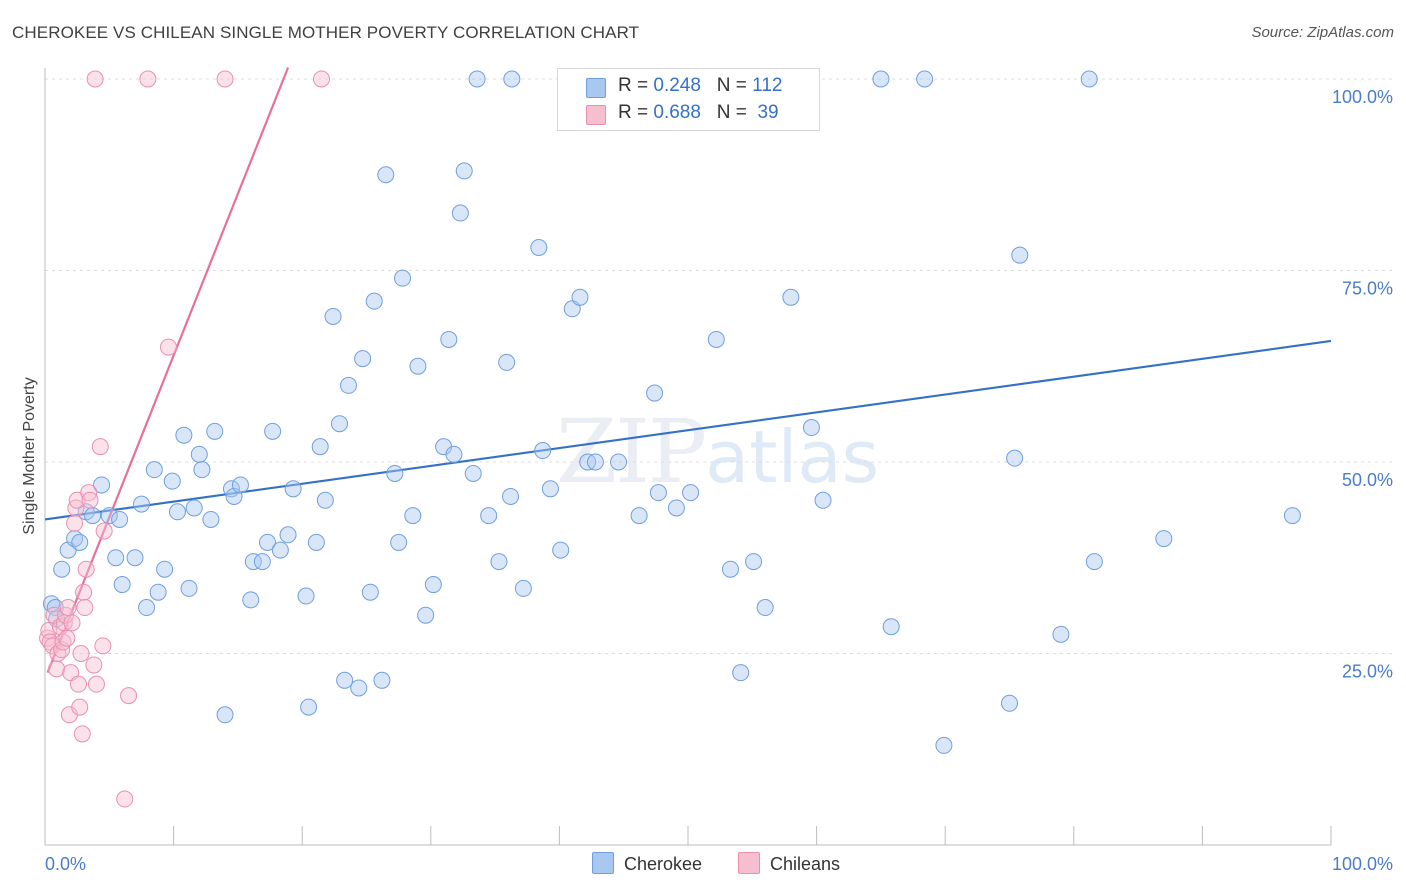 The image size is (1406, 892). I want to click on y-tick-label: 50.0%, so click(1367, 480).